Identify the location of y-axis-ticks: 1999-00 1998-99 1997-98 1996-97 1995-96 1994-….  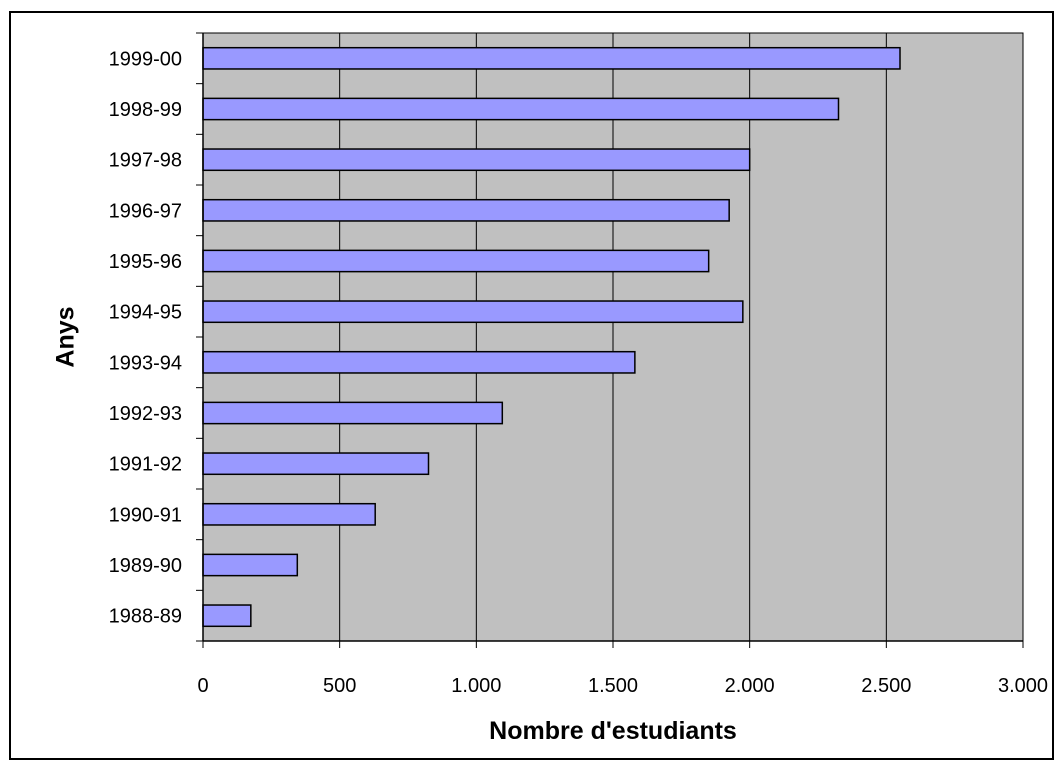
(156, 337).